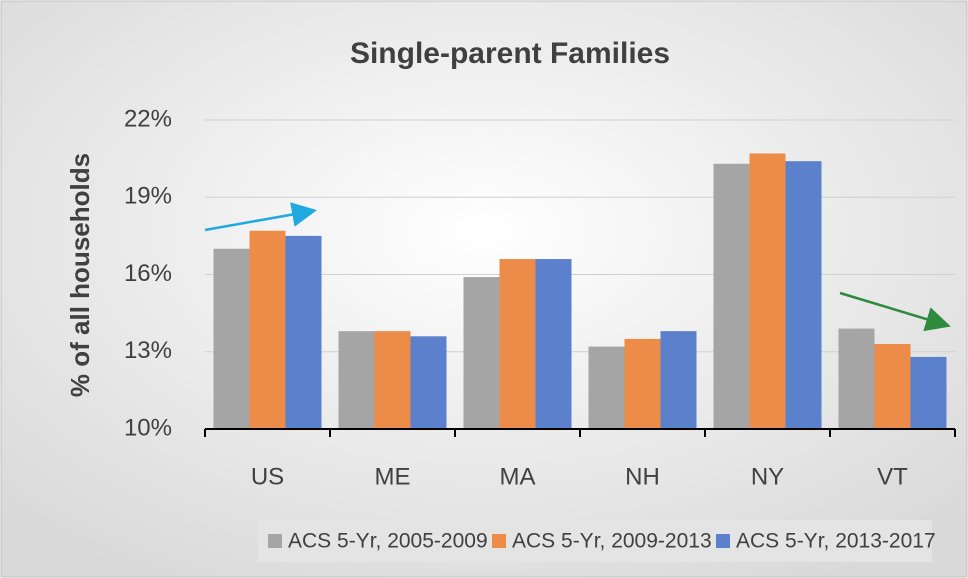 The height and width of the screenshot is (578, 968). I want to click on legend-label: ACS 5-Yr, 2005-2009, so click(388, 541).